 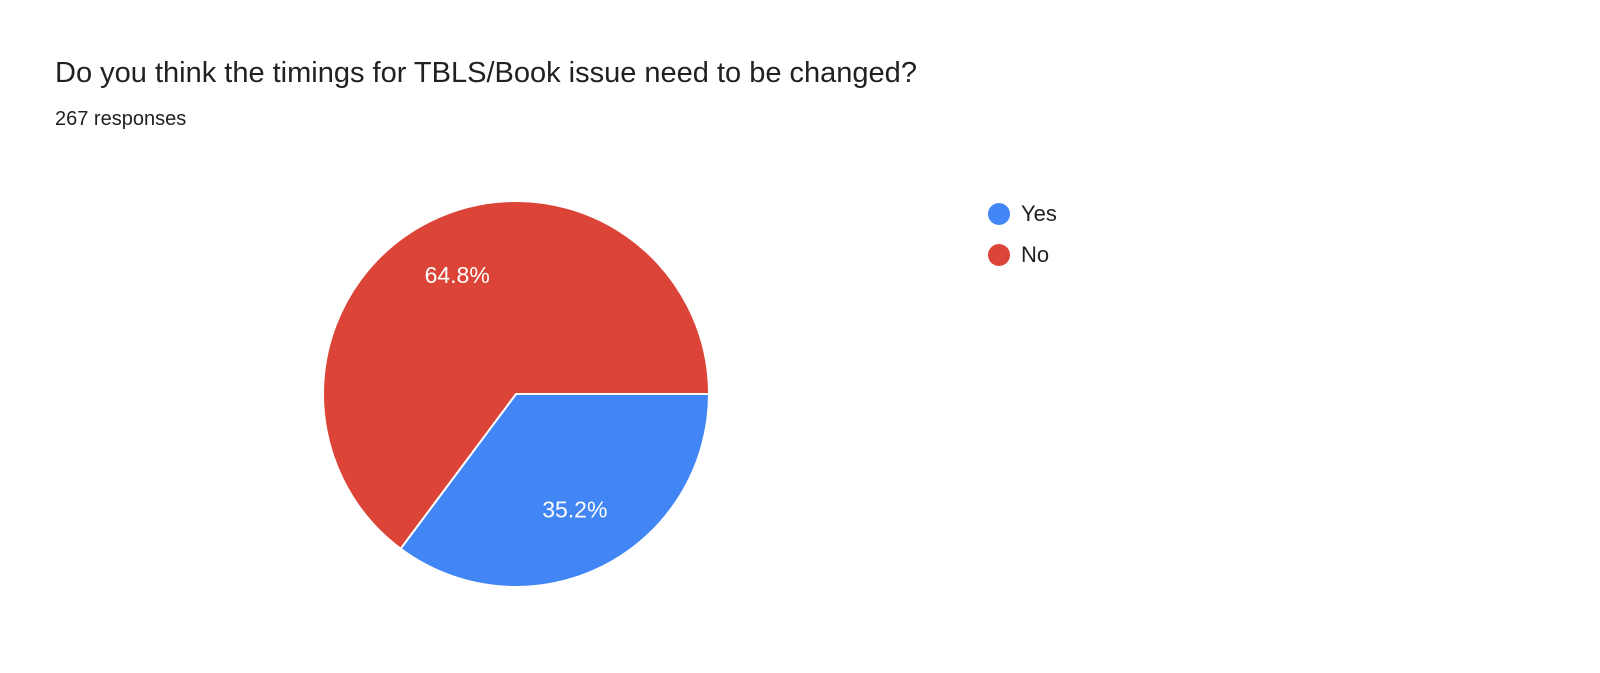 What do you see at coordinates (1035, 254) in the screenshot?
I see `legend-label-no: No` at bounding box center [1035, 254].